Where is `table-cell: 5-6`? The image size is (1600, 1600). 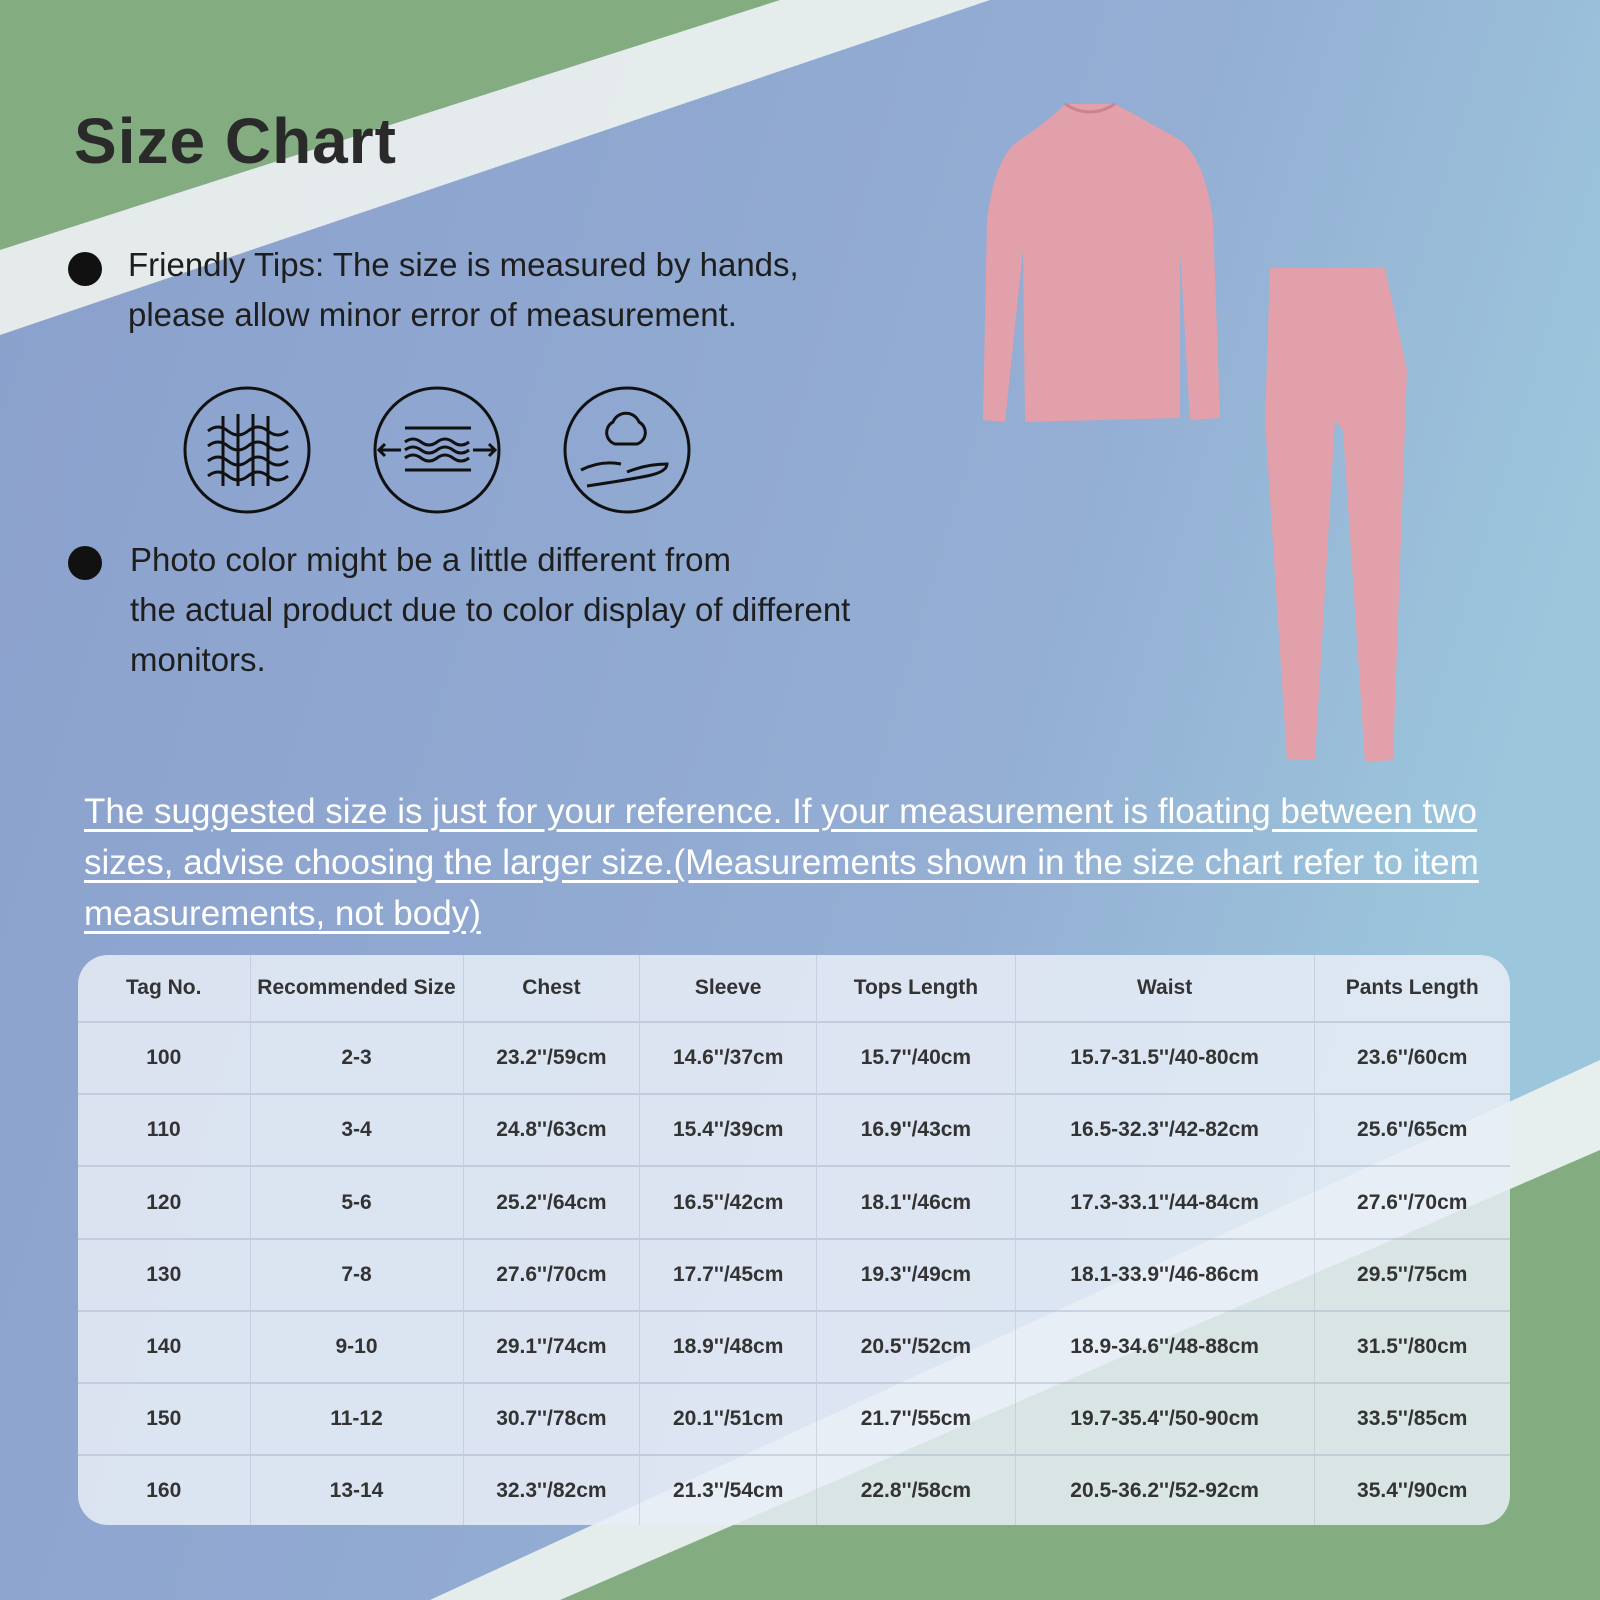 table-cell: 5-6 is located at coordinates (356, 1202).